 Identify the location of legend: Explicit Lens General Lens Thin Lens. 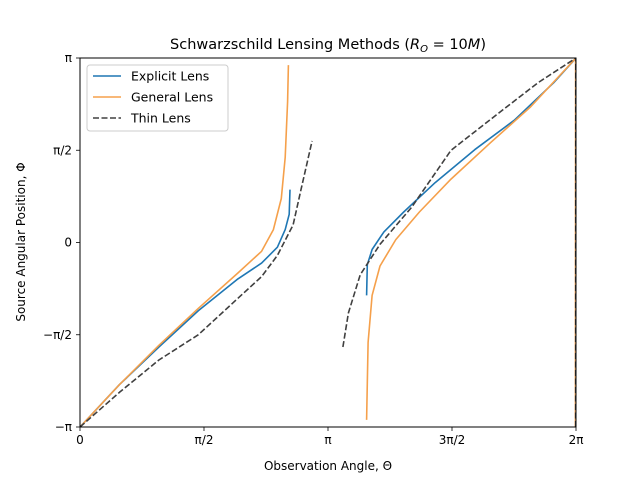
(157, 98).